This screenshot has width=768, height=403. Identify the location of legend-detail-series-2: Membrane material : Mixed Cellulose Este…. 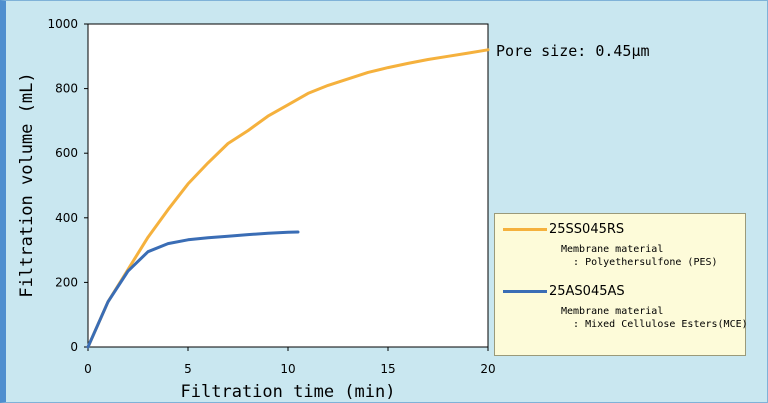
(654, 318).